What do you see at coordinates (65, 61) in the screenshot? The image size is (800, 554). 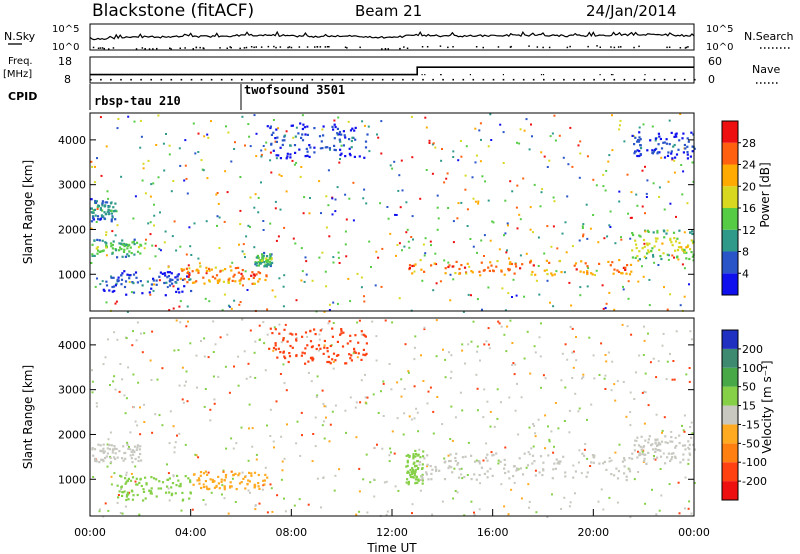 I see `frequency-tick-top: 18` at bounding box center [65, 61].